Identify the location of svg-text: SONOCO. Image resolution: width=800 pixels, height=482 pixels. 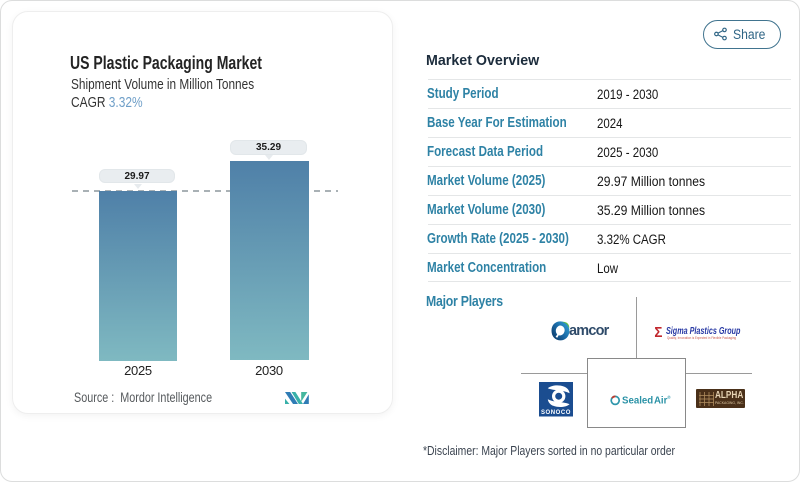
(556, 413).